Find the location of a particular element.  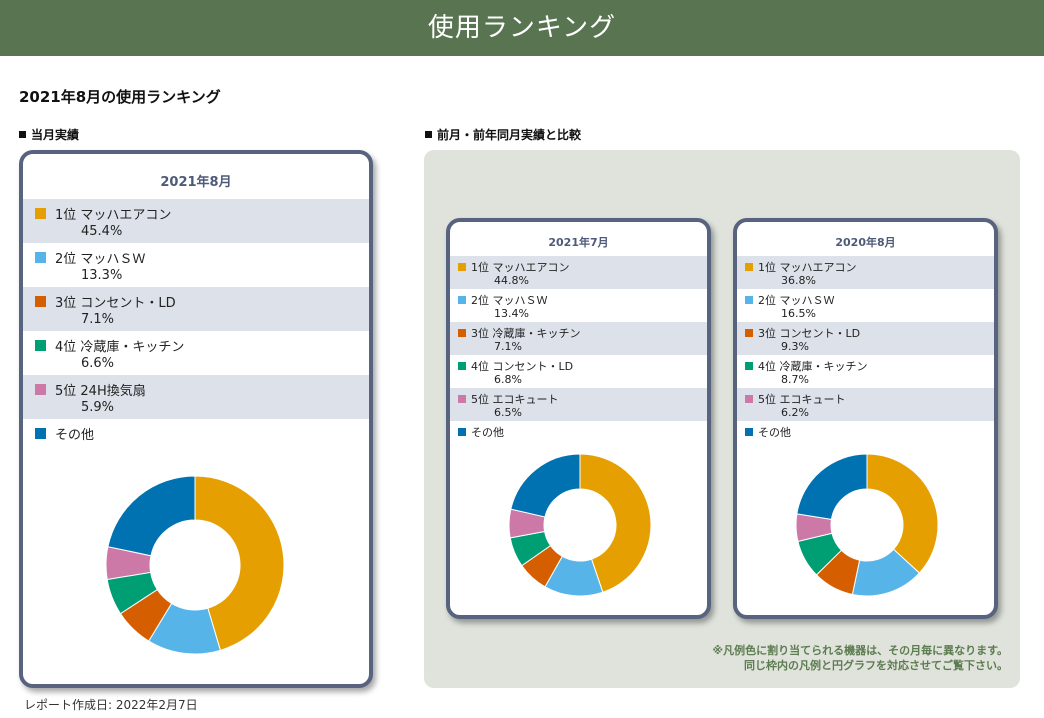

note-line: ※凡例色に割り当てられる機器は、その月毎に異なります。 is located at coordinates (860, 650).